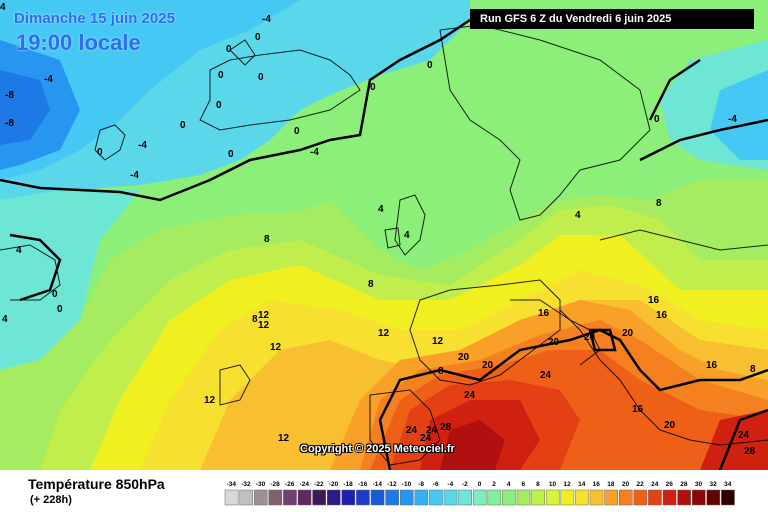 Image resolution: width=768 pixels, height=512 pixels. What do you see at coordinates (699, 484) in the screenshot?
I see `legend-tick-label: 30` at bounding box center [699, 484].